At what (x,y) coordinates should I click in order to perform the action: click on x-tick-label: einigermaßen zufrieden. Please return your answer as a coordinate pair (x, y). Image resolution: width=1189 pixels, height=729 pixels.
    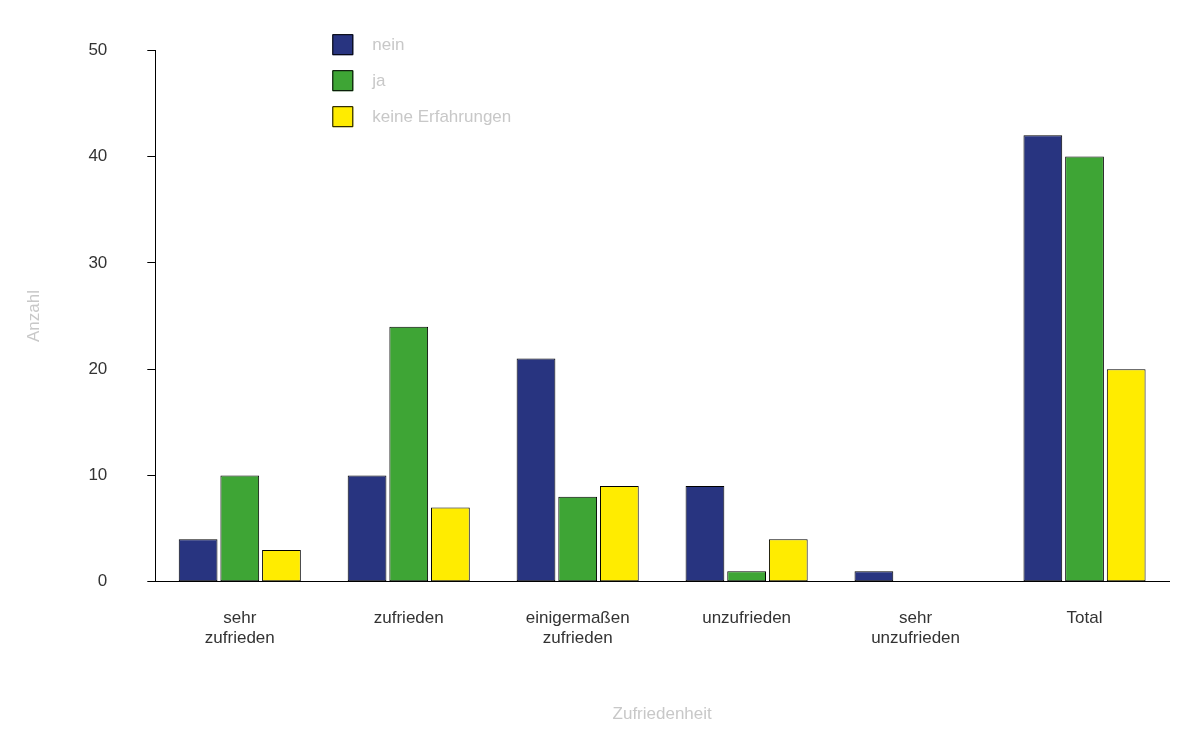
    Looking at the image, I should click on (577, 627).